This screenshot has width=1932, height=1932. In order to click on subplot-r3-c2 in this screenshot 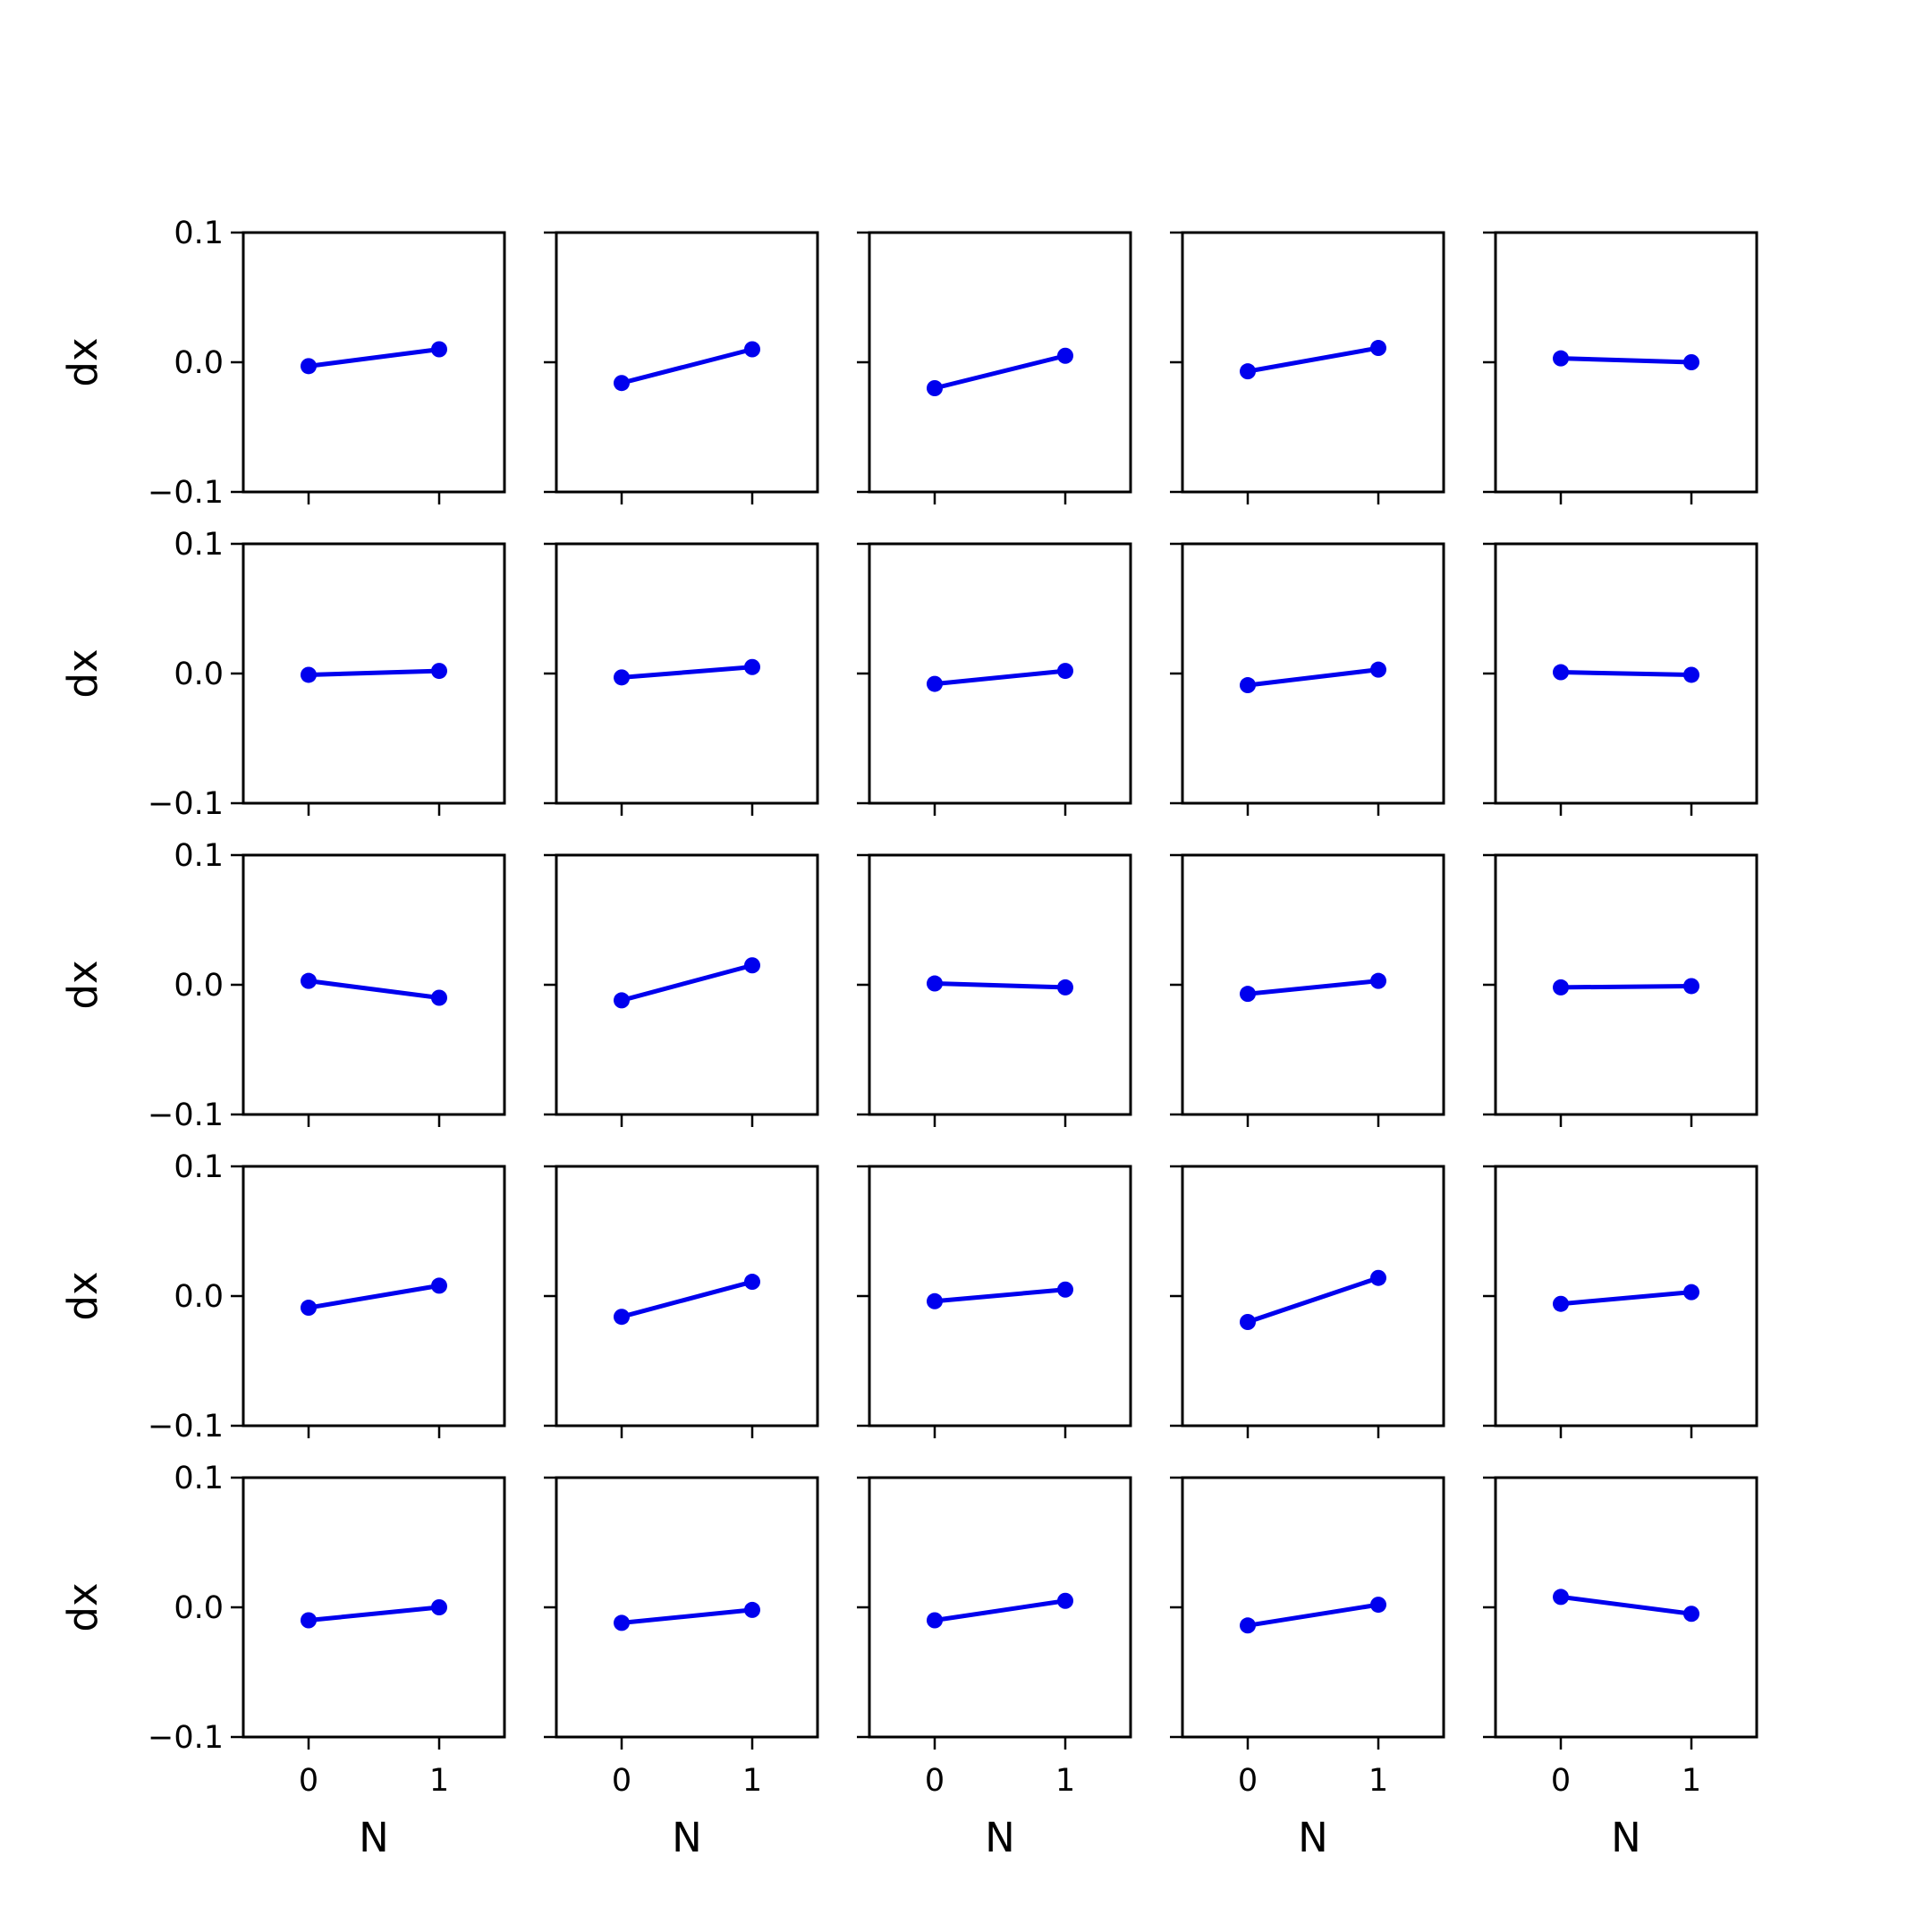, I will do `click(681, 990)`.